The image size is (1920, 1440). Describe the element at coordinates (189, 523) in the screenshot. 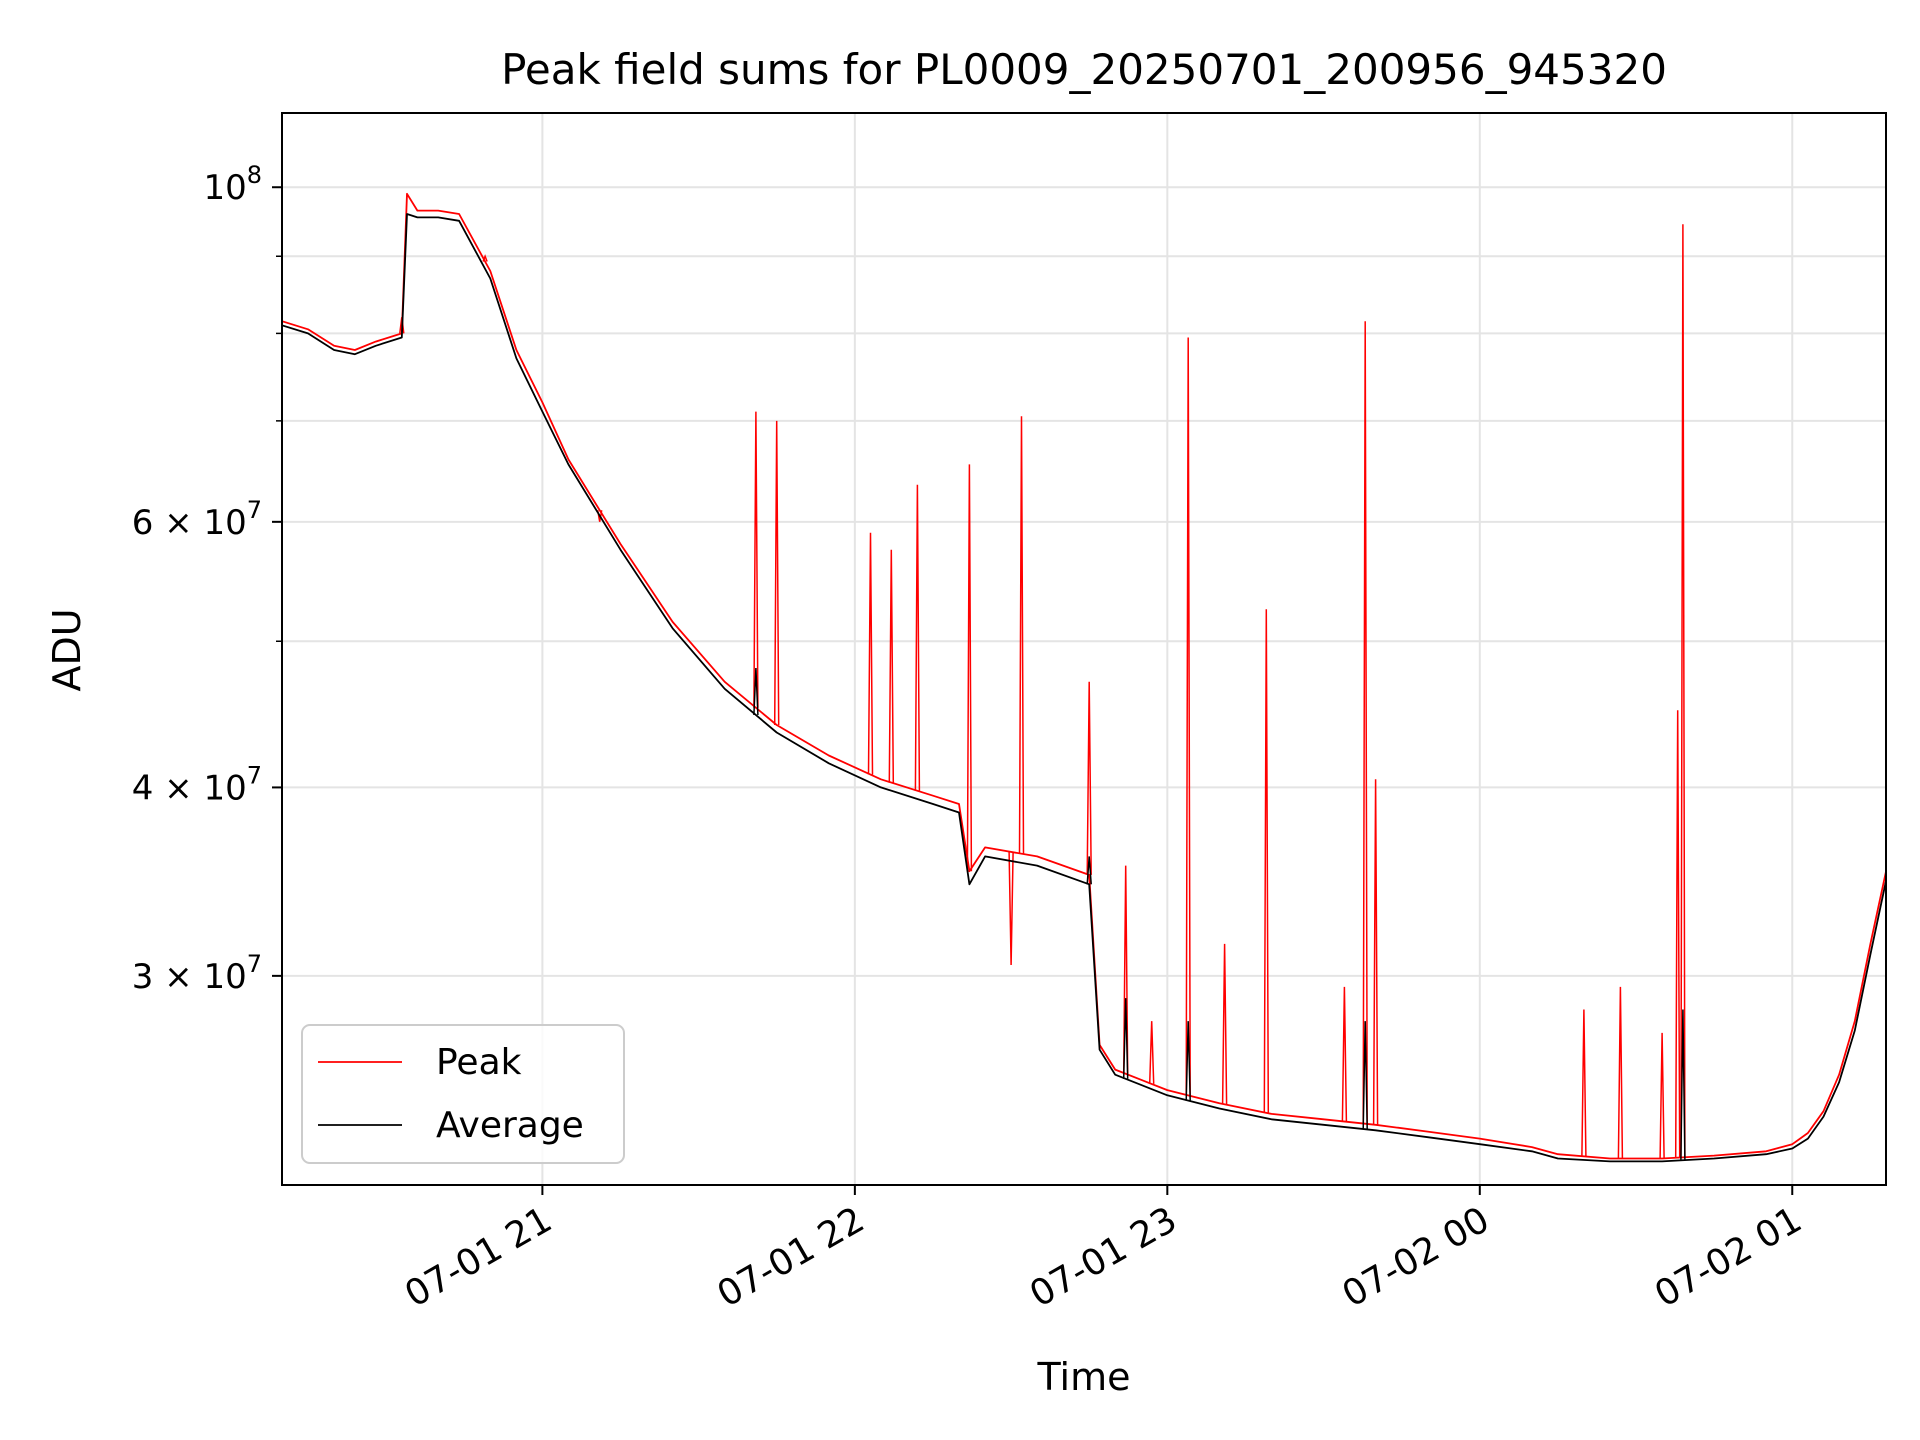

I see `y-tick-label-base: 6 × 10` at that location.